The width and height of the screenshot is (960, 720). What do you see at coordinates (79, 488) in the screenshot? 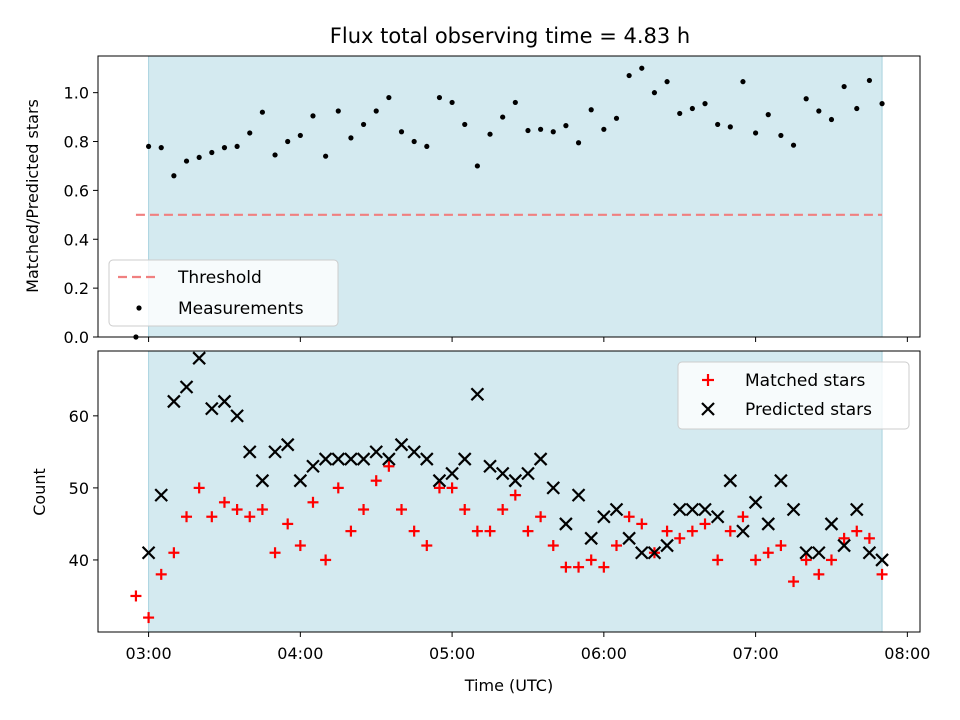
I see `bottom-y-tick-label: 50` at bounding box center [79, 488].